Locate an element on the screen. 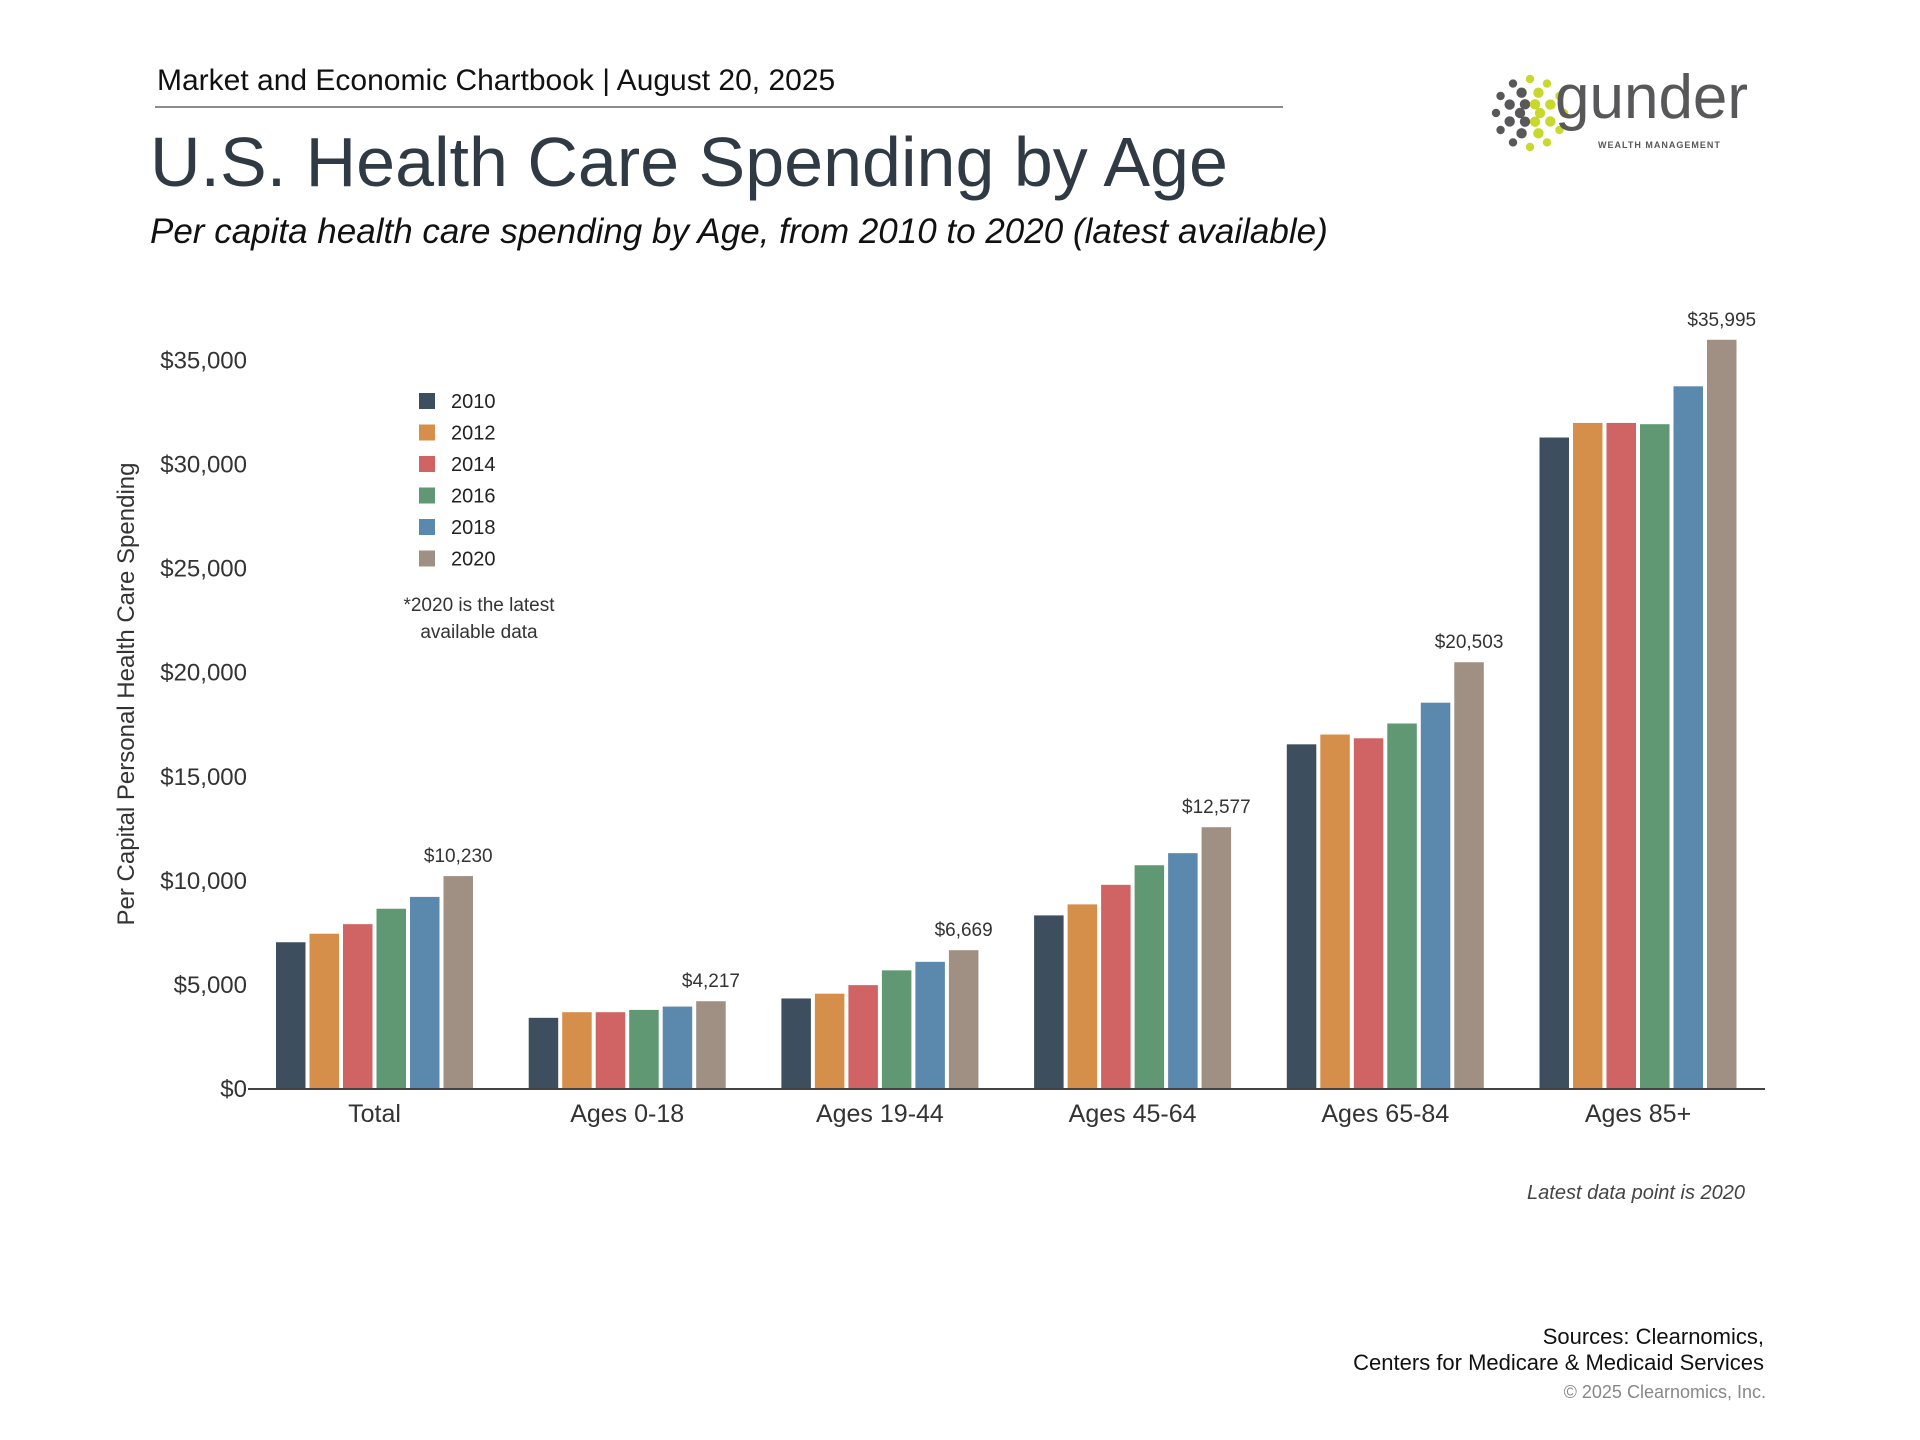  gunder-logo: gunder WEALTH MANAGEMENT is located at coordinates (1619, 107).